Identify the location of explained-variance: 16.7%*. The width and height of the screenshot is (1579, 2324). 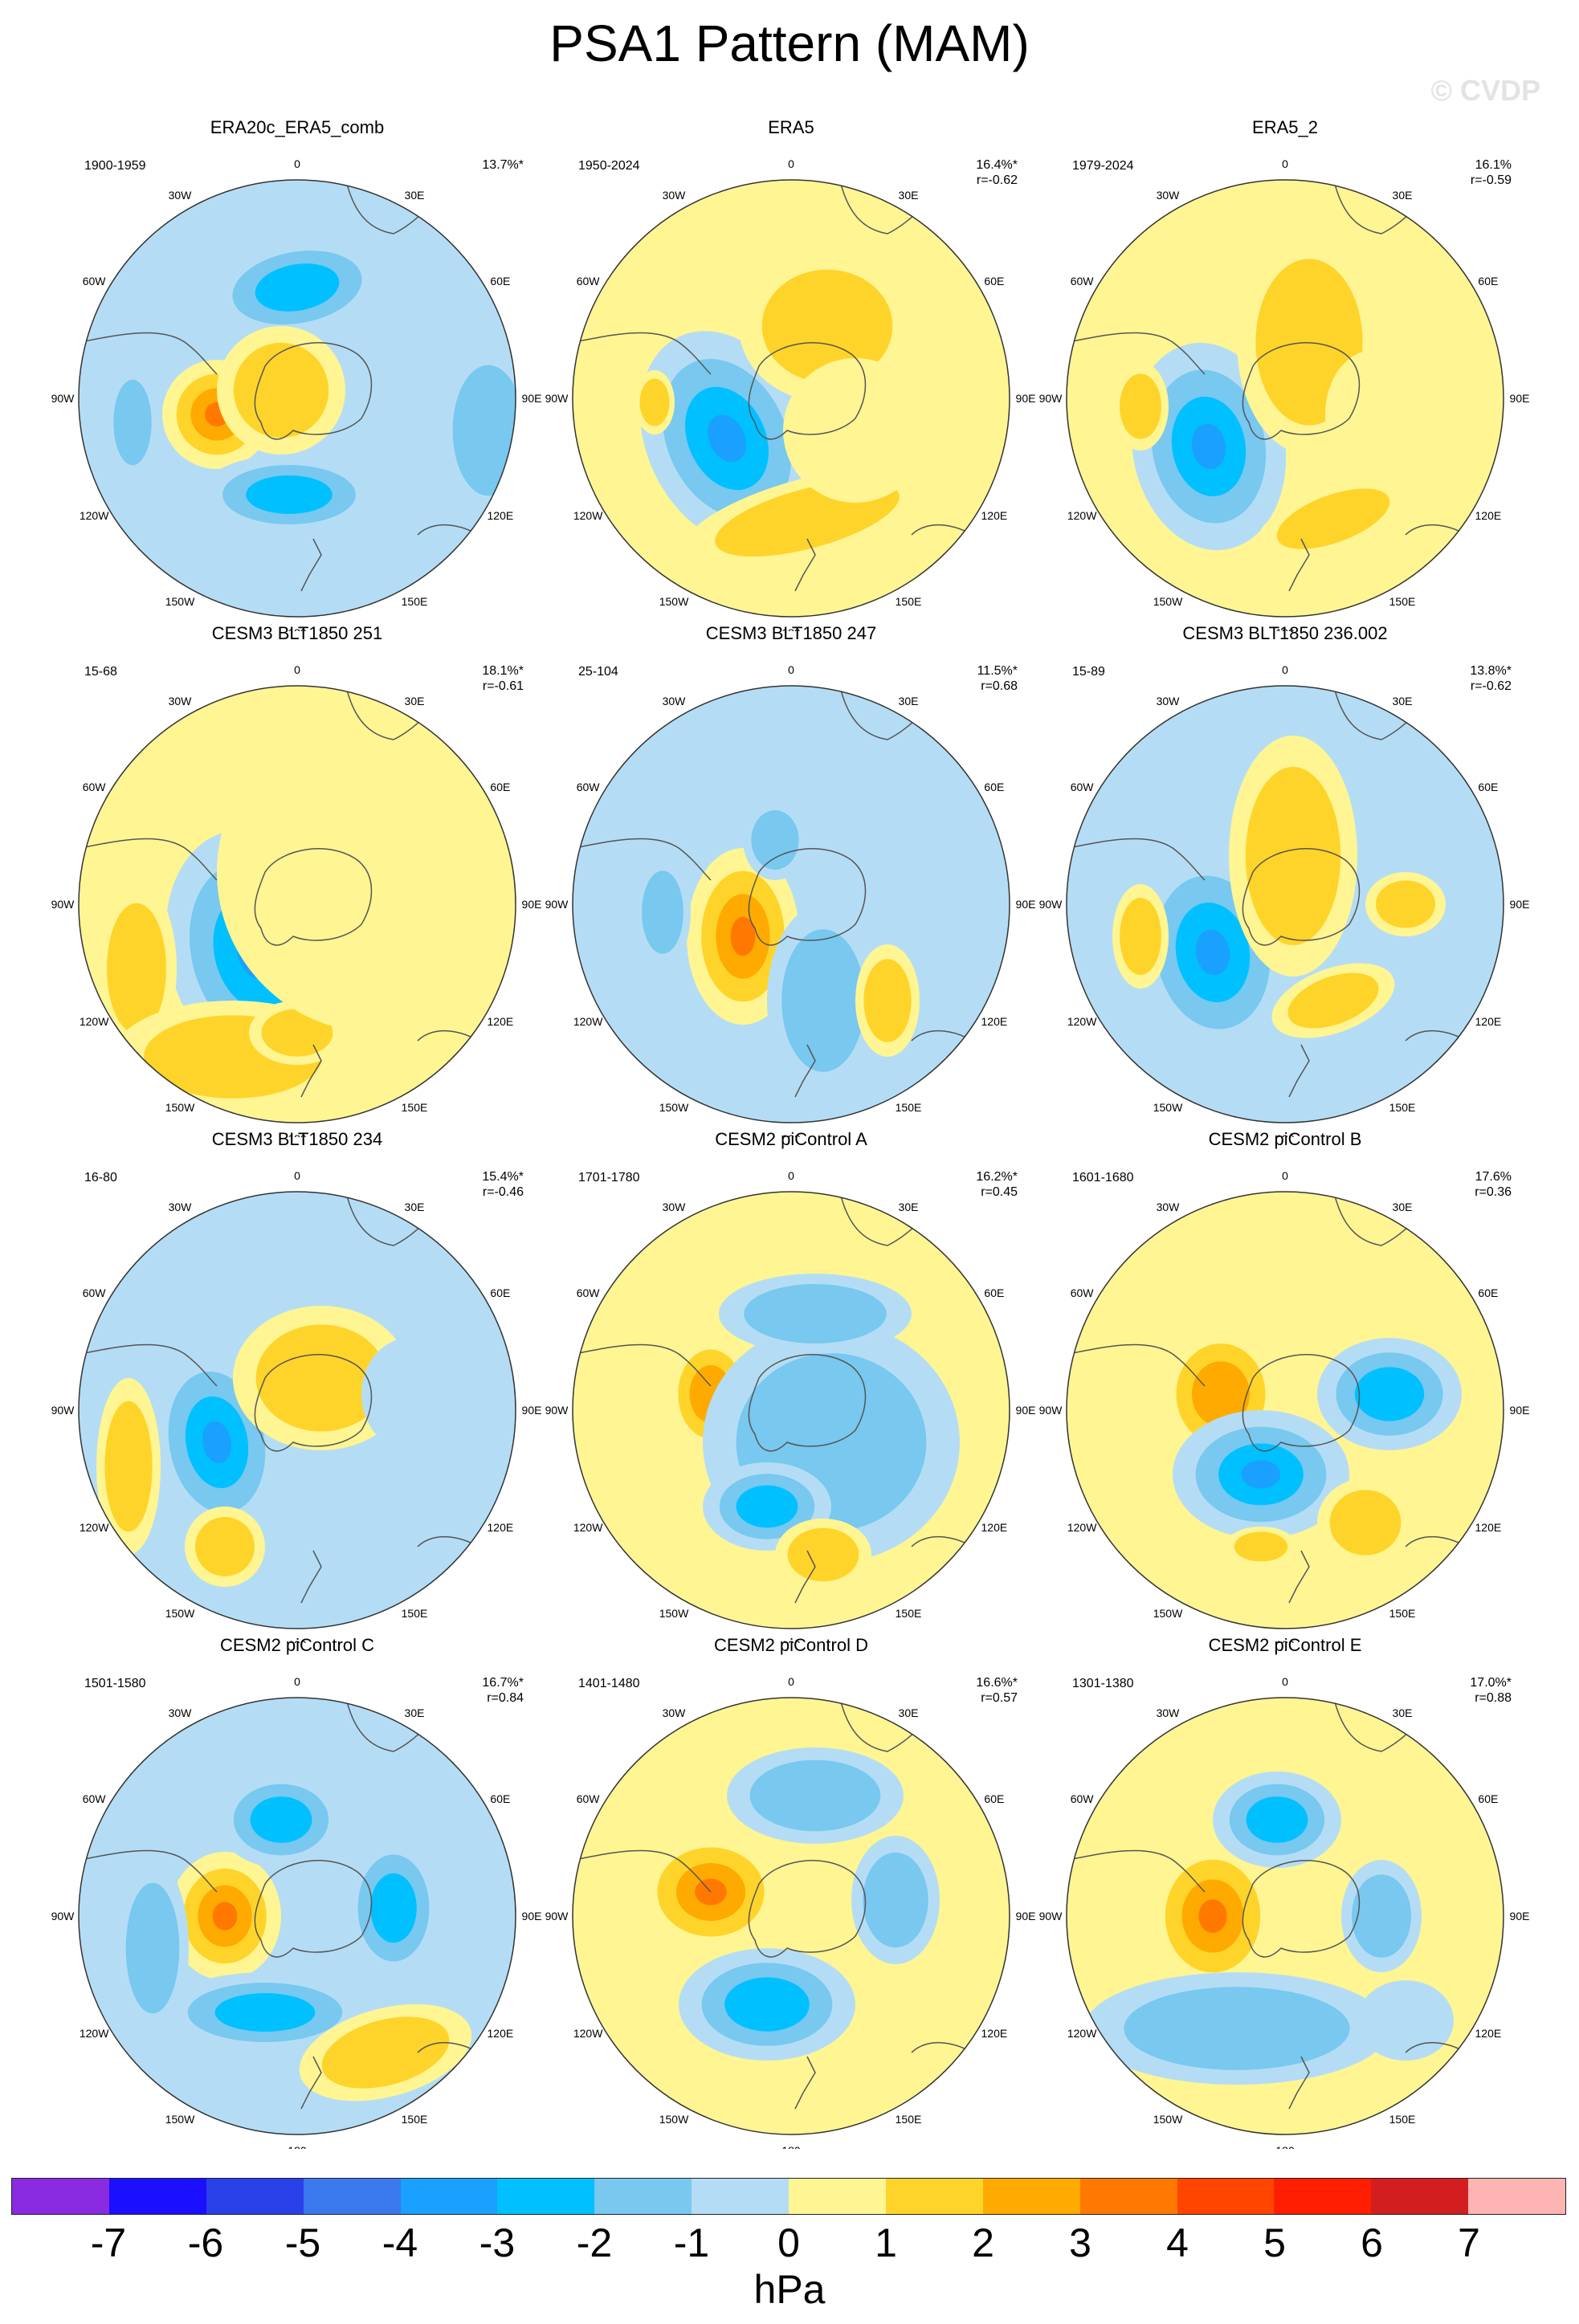
(503, 1683).